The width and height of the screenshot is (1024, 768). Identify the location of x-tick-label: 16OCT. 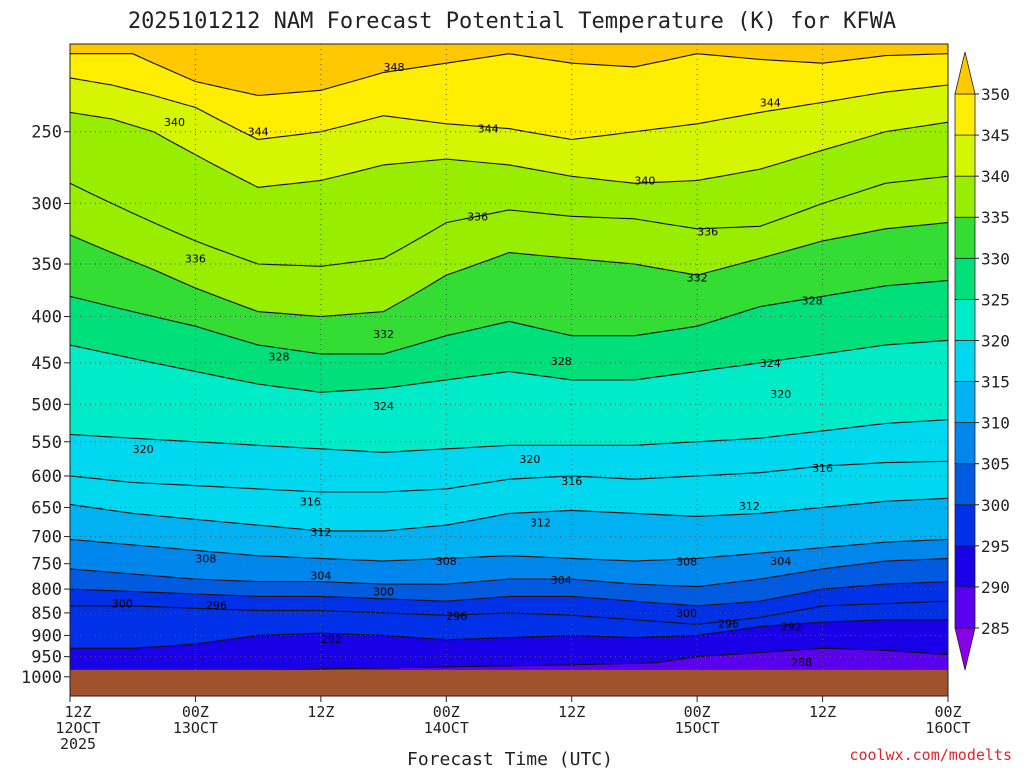
(947, 728).